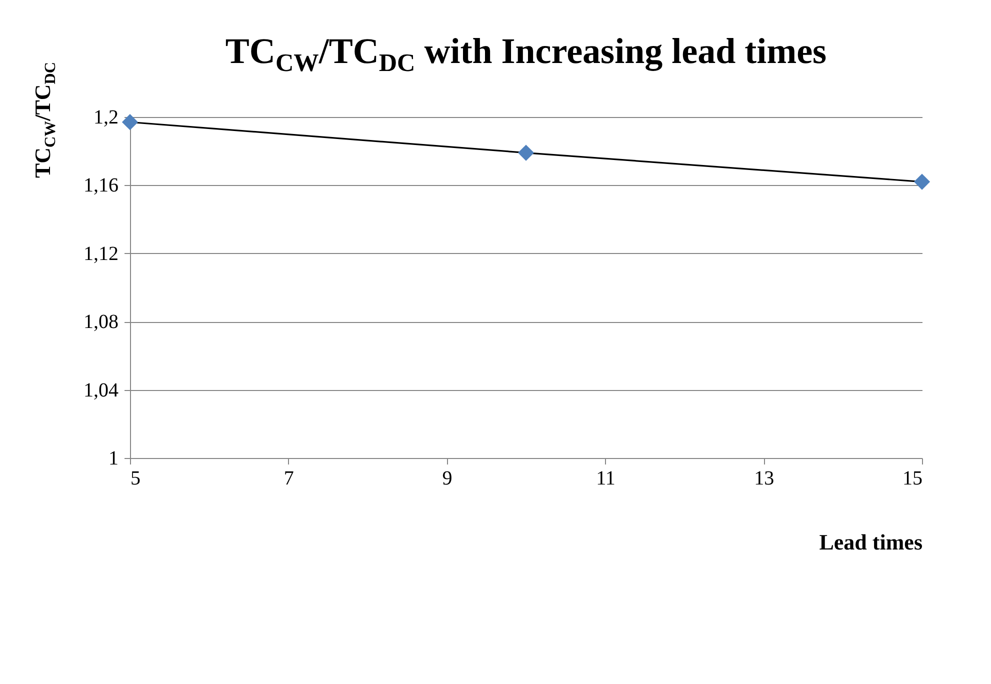  Describe the element at coordinates (135, 479) in the screenshot. I see `x-tick-label: 5` at that location.